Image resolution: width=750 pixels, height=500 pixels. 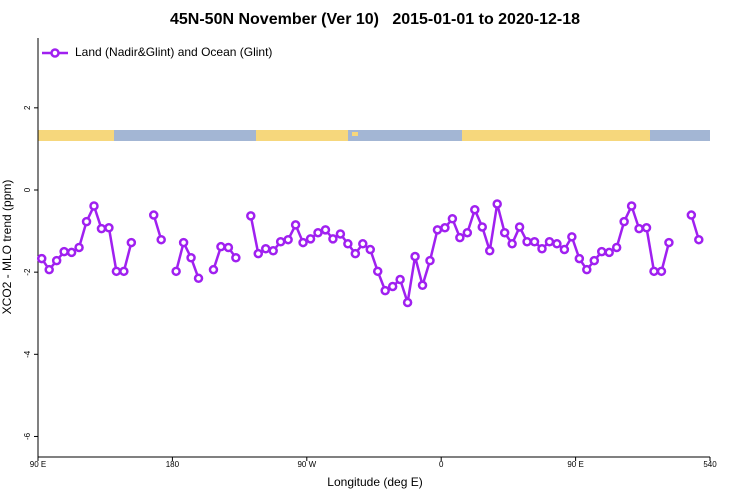 What do you see at coordinates (173, 52) in the screenshot?
I see `legend-label: Land (Nadir&Glint) and Ocean (Glint)` at bounding box center [173, 52].